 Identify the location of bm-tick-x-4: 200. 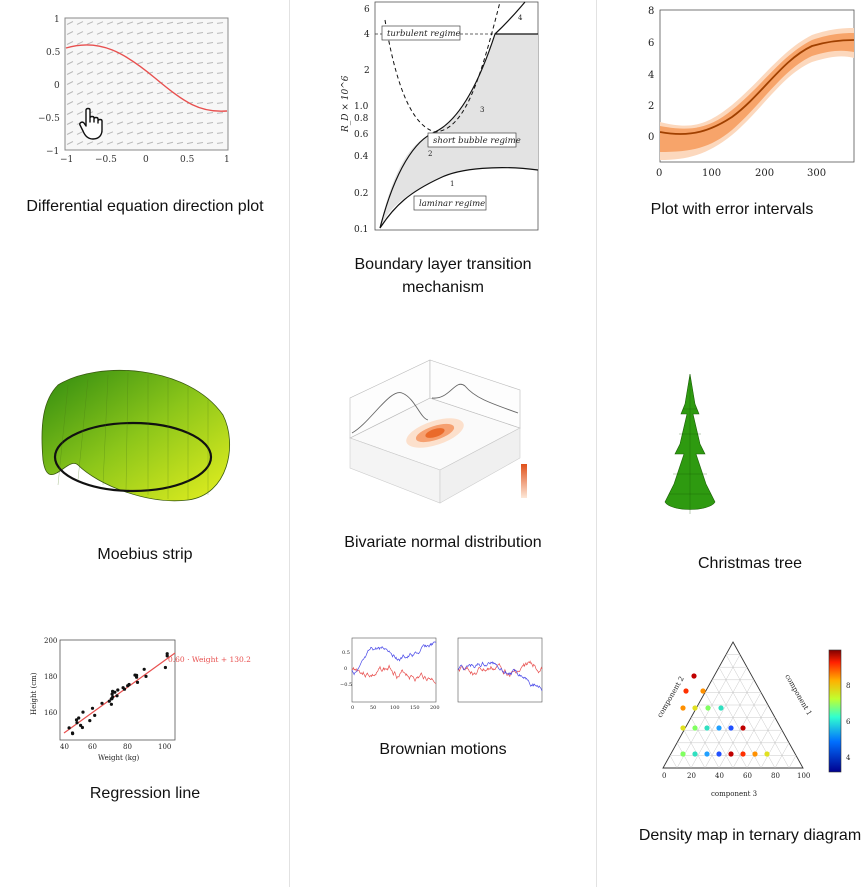
(435, 708).